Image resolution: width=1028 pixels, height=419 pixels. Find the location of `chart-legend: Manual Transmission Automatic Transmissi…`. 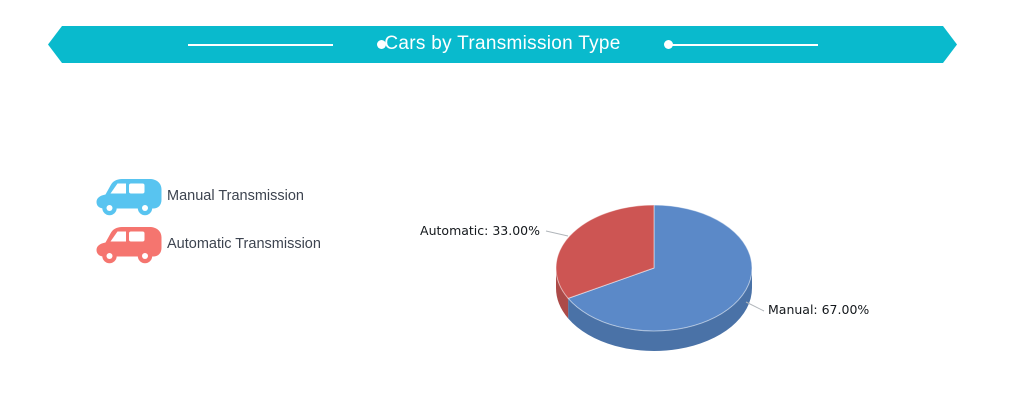

chart-legend: Manual Transmission Automatic Transmissi… is located at coordinates (208, 220).